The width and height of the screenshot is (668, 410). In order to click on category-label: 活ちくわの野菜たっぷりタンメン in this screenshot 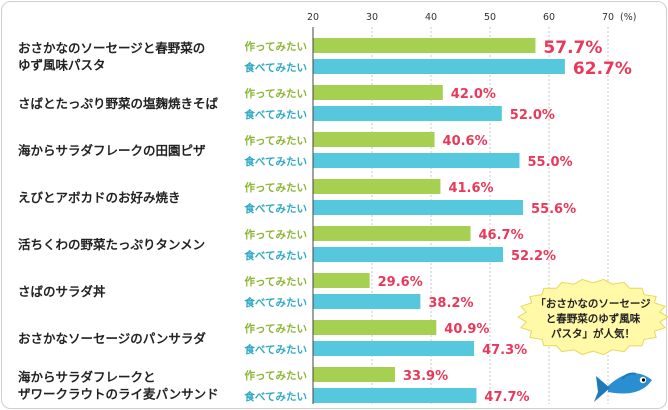, I will do `click(111, 244)`.